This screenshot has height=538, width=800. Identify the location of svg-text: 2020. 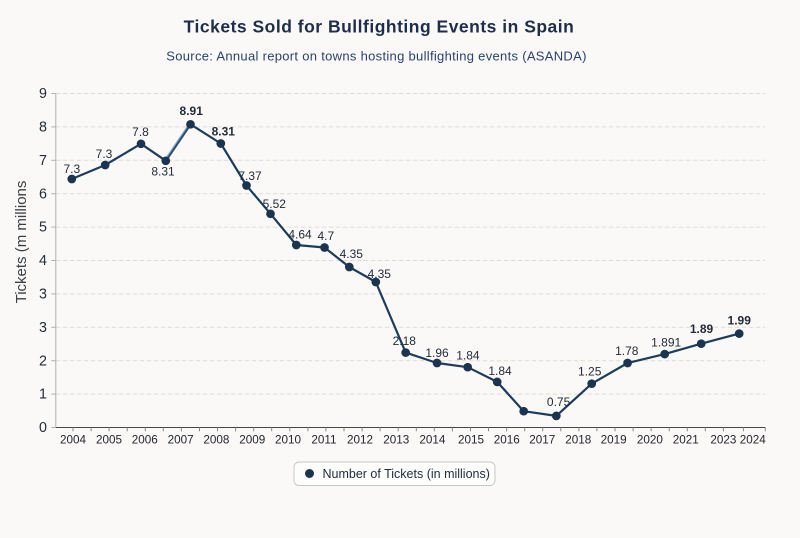
(650, 440).